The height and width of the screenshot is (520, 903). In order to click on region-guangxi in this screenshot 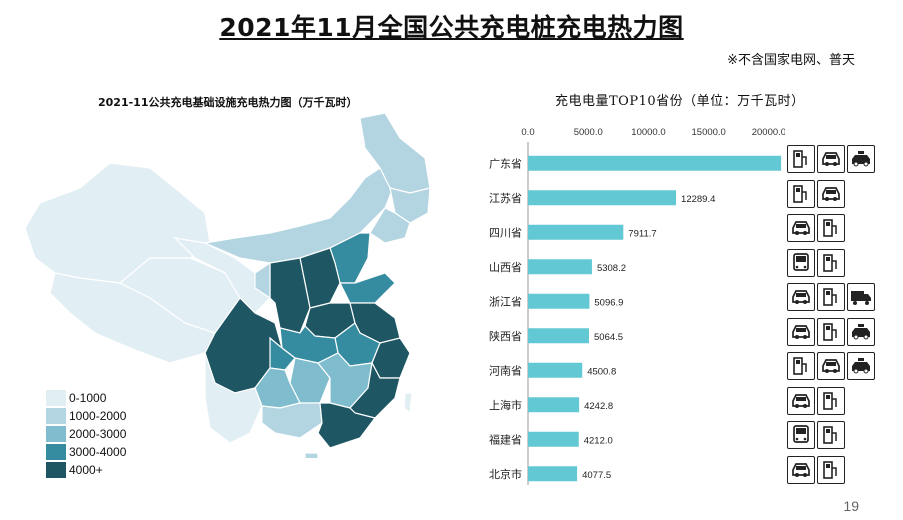, I will do `click(292, 420)`.